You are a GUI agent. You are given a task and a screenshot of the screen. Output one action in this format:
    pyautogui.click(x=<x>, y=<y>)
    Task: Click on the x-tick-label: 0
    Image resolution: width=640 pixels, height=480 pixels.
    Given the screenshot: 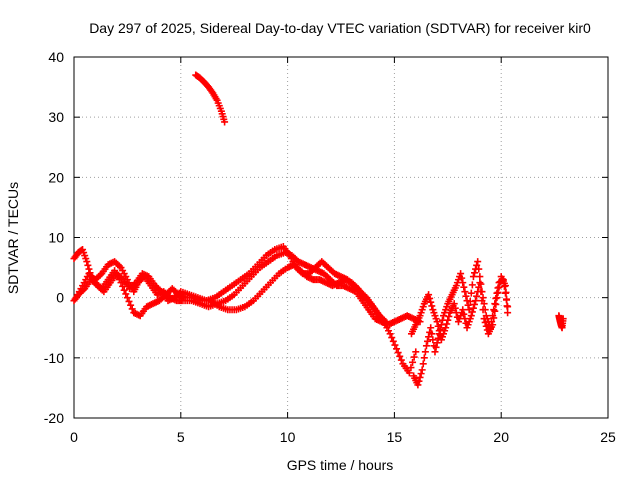 What is the action you would take?
    pyautogui.click(x=74, y=437)
    